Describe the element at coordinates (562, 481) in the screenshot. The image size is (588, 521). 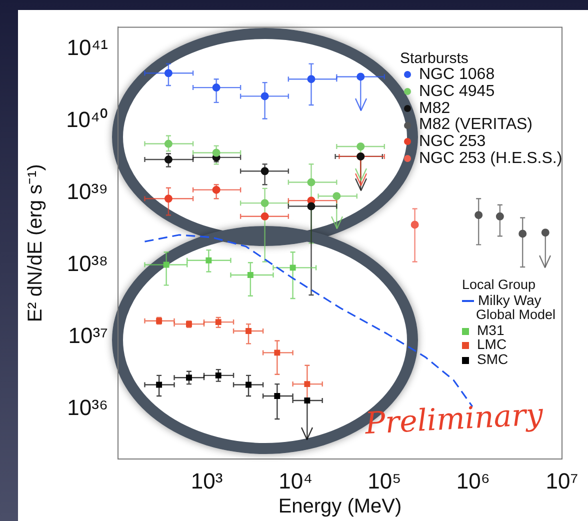
I see `x-tick-label: 10⁷` at that location.